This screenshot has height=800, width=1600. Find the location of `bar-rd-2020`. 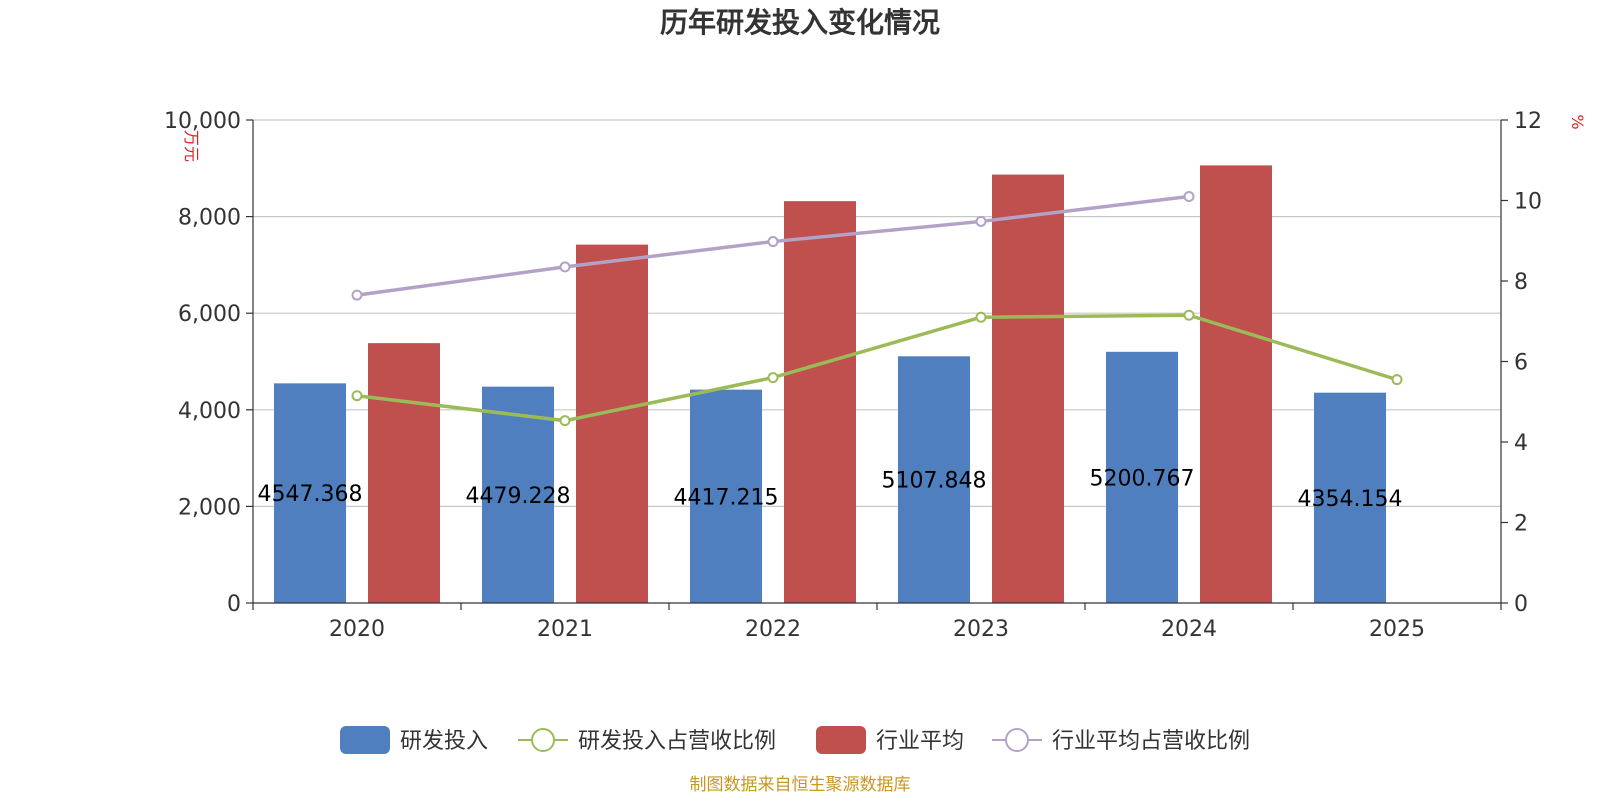

bar-rd-2020 is located at coordinates (310, 493).